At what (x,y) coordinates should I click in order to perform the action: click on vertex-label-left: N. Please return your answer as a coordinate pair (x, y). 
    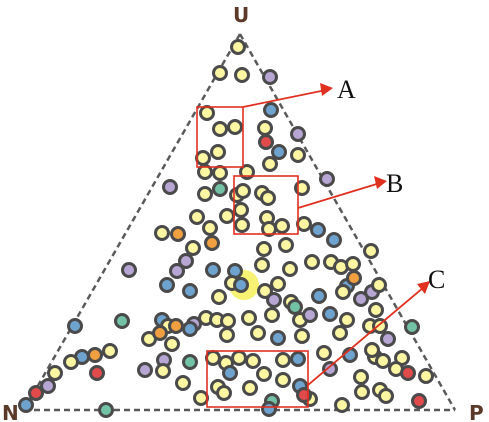
    Looking at the image, I should click on (10, 411).